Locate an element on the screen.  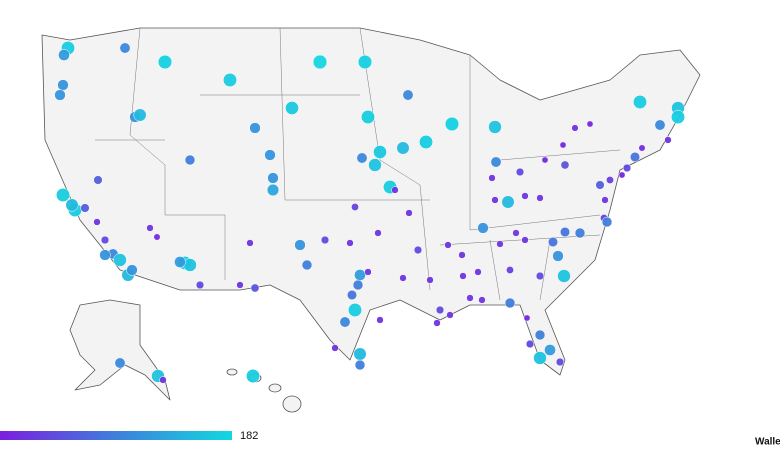
legend-max: 182 is located at coordinates (249, 436).